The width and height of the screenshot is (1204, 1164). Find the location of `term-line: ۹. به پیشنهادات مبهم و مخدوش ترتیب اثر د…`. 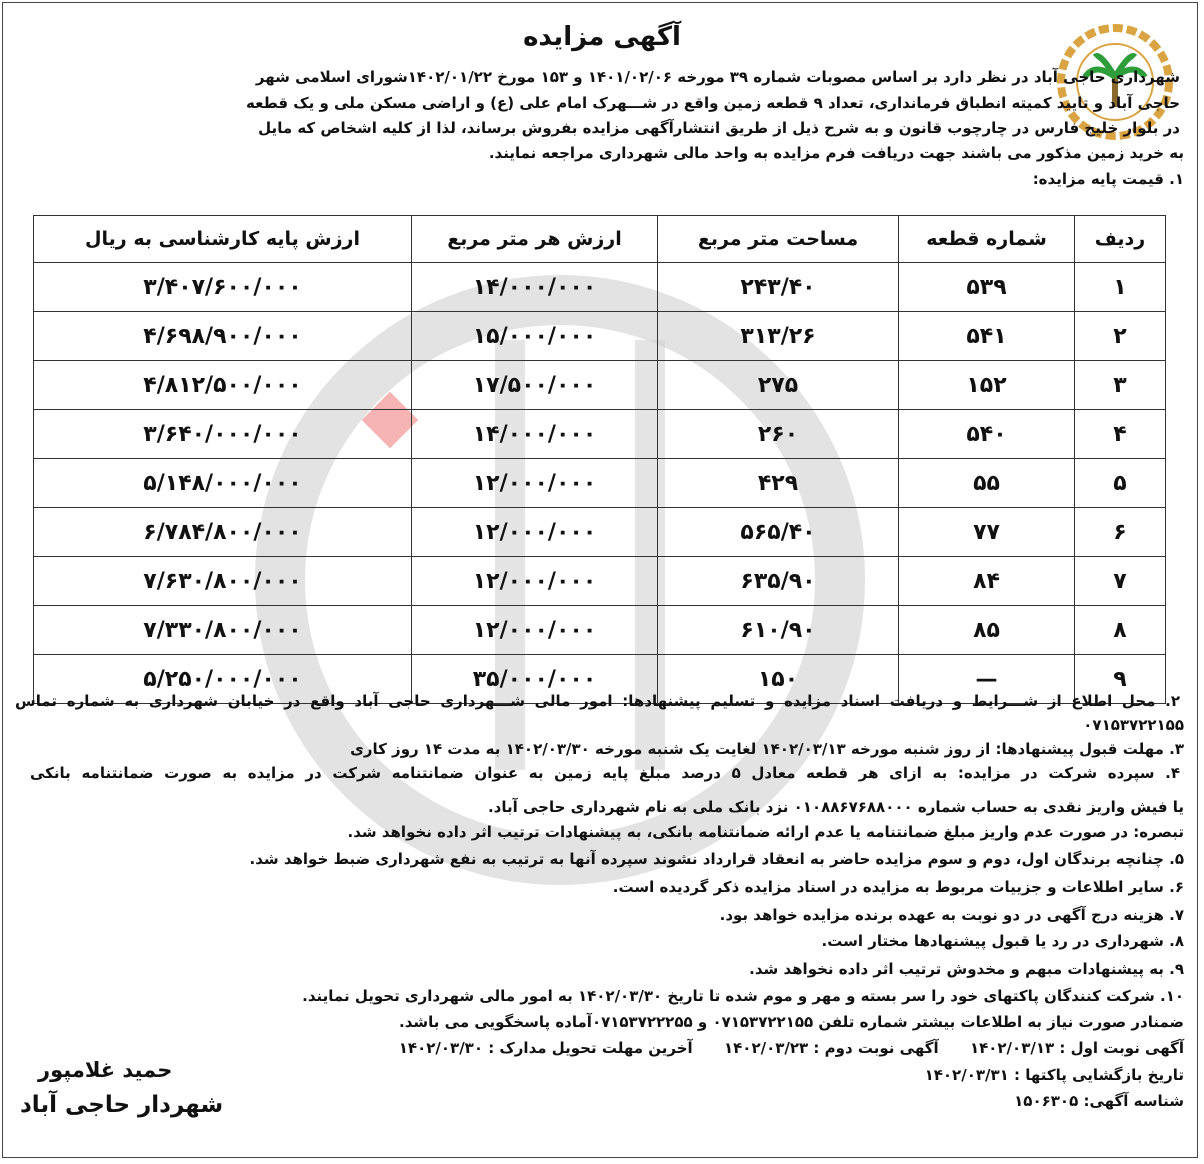

term-line: ۹. به پیشنهادات مبهم و مخدوش ترتیب اثر د… is located at coordinates (966, 969).